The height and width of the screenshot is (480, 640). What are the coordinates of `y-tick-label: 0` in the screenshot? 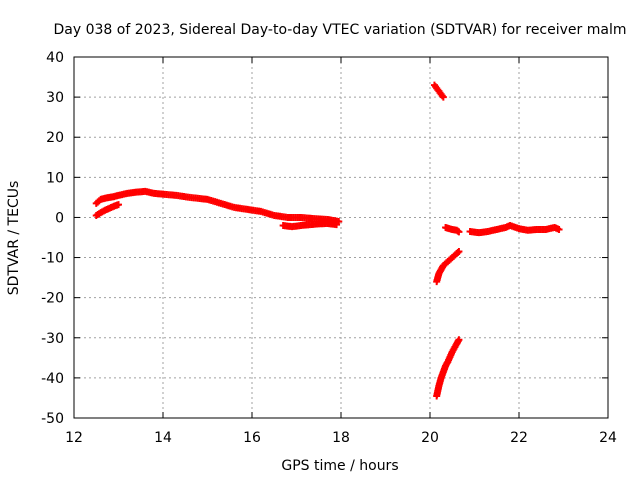 It's located at (59, 218).